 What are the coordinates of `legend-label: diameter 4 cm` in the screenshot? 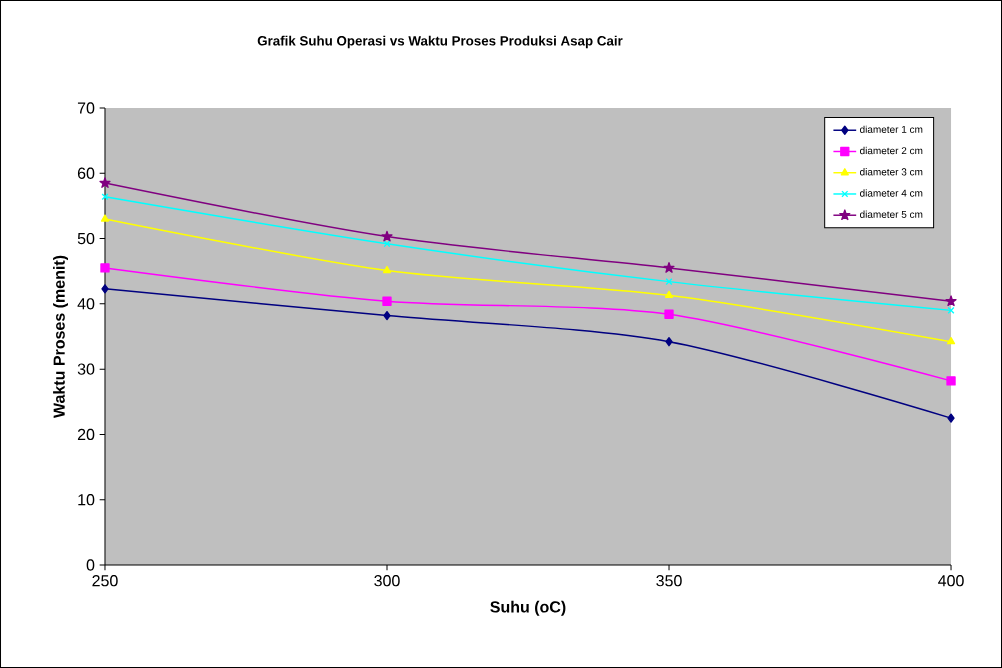 It's located at (891, 193).